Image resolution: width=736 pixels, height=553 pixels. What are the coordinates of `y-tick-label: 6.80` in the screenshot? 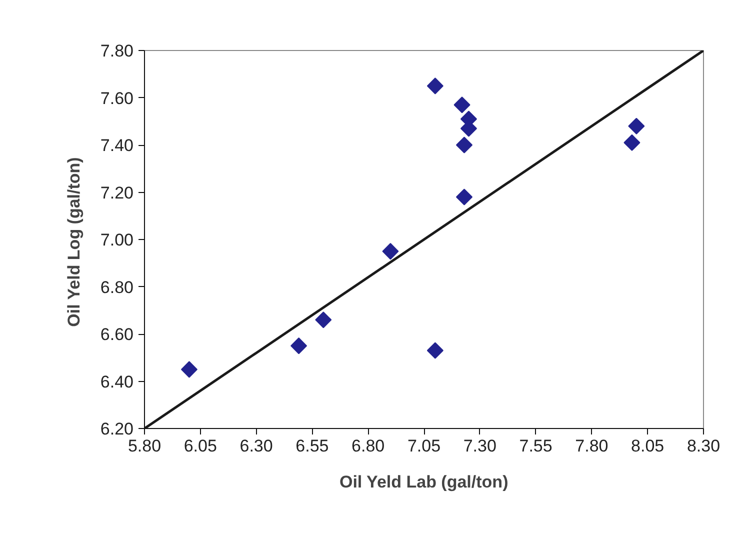 It's located at (117, 287).